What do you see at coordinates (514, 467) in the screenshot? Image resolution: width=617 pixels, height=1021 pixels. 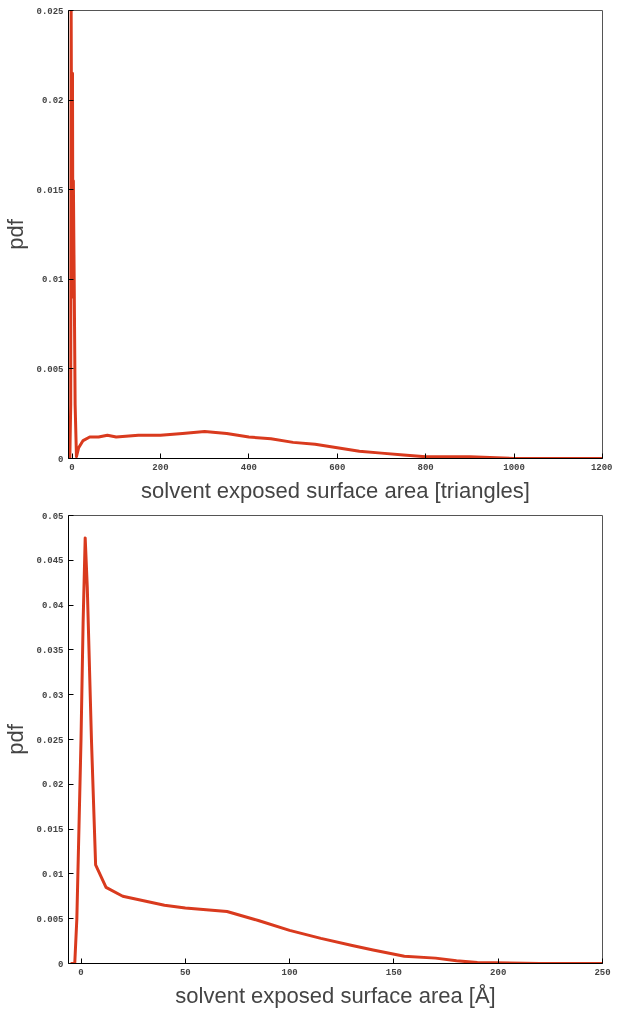 I see `x-tick-label: 1000` at bounding box center [514, 467].